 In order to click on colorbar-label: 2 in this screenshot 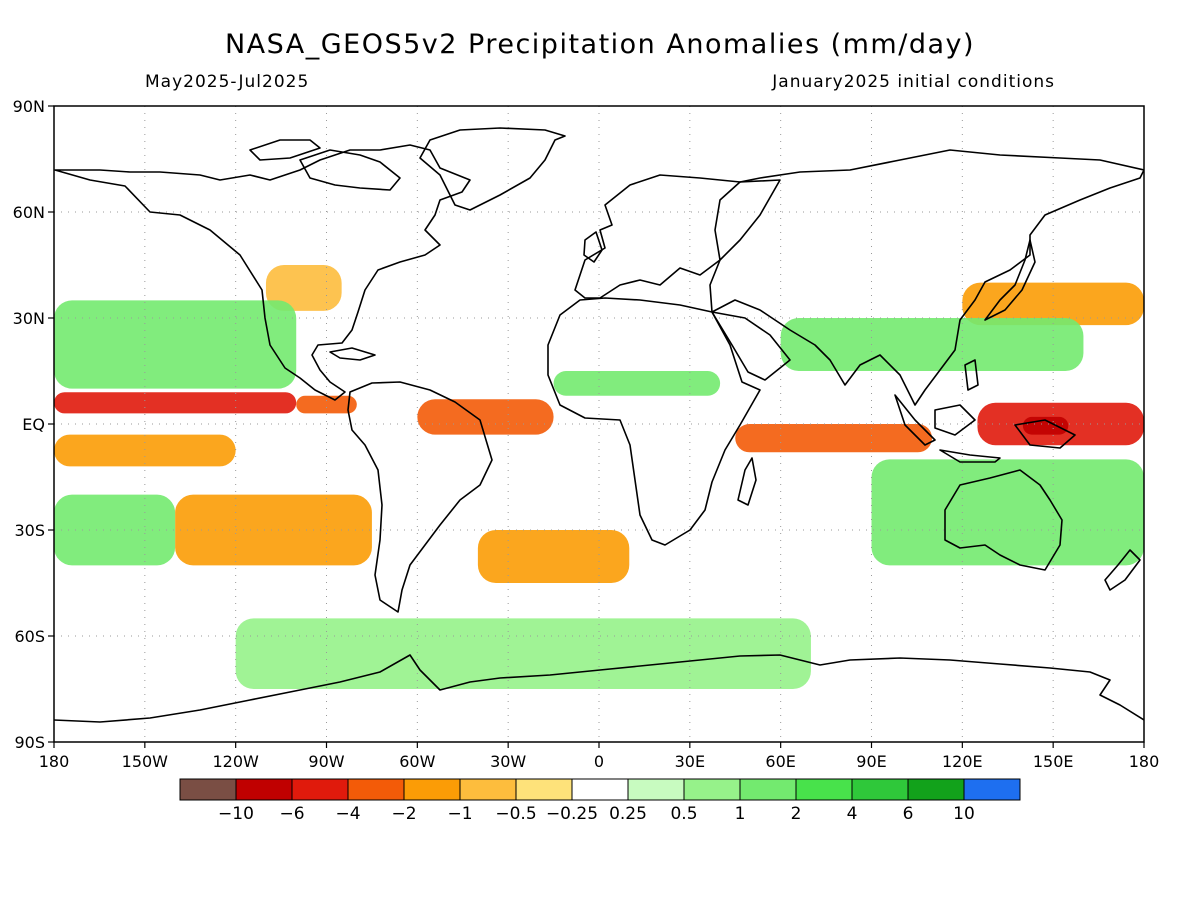, I will do `click(796, 814)`.